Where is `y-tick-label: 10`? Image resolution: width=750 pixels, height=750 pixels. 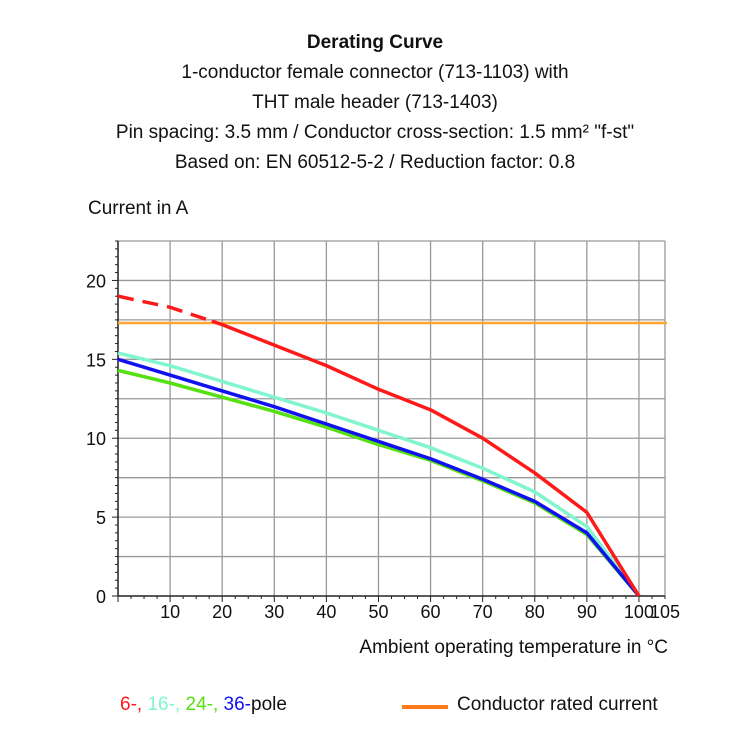
y-tick-label: 10 is located at coordinates (96, 439).